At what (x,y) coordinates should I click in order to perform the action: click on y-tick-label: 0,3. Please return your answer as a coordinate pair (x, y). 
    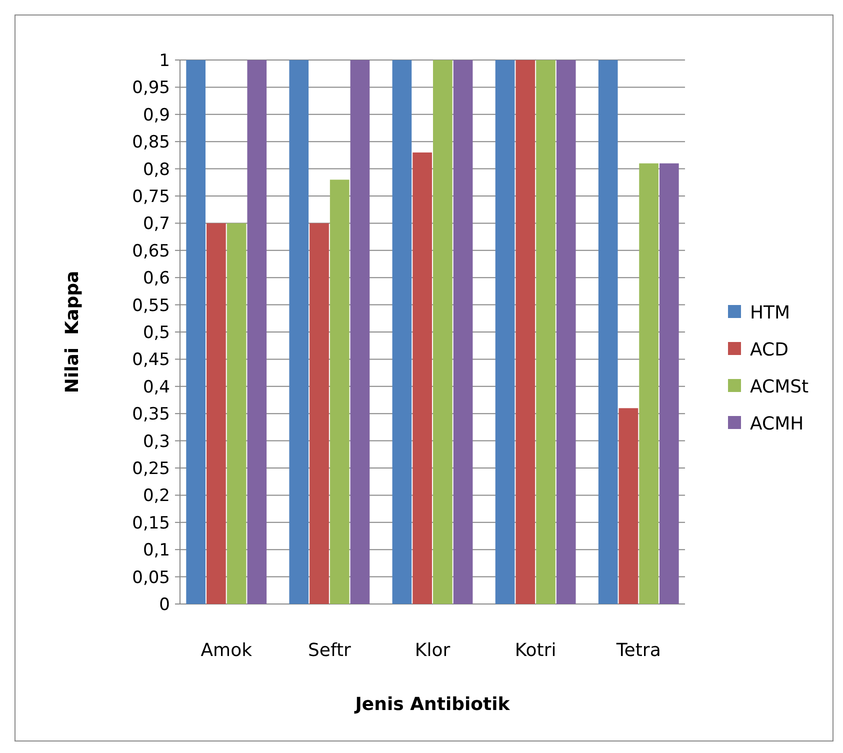
    Looking at the image, I should click on (156, 442).